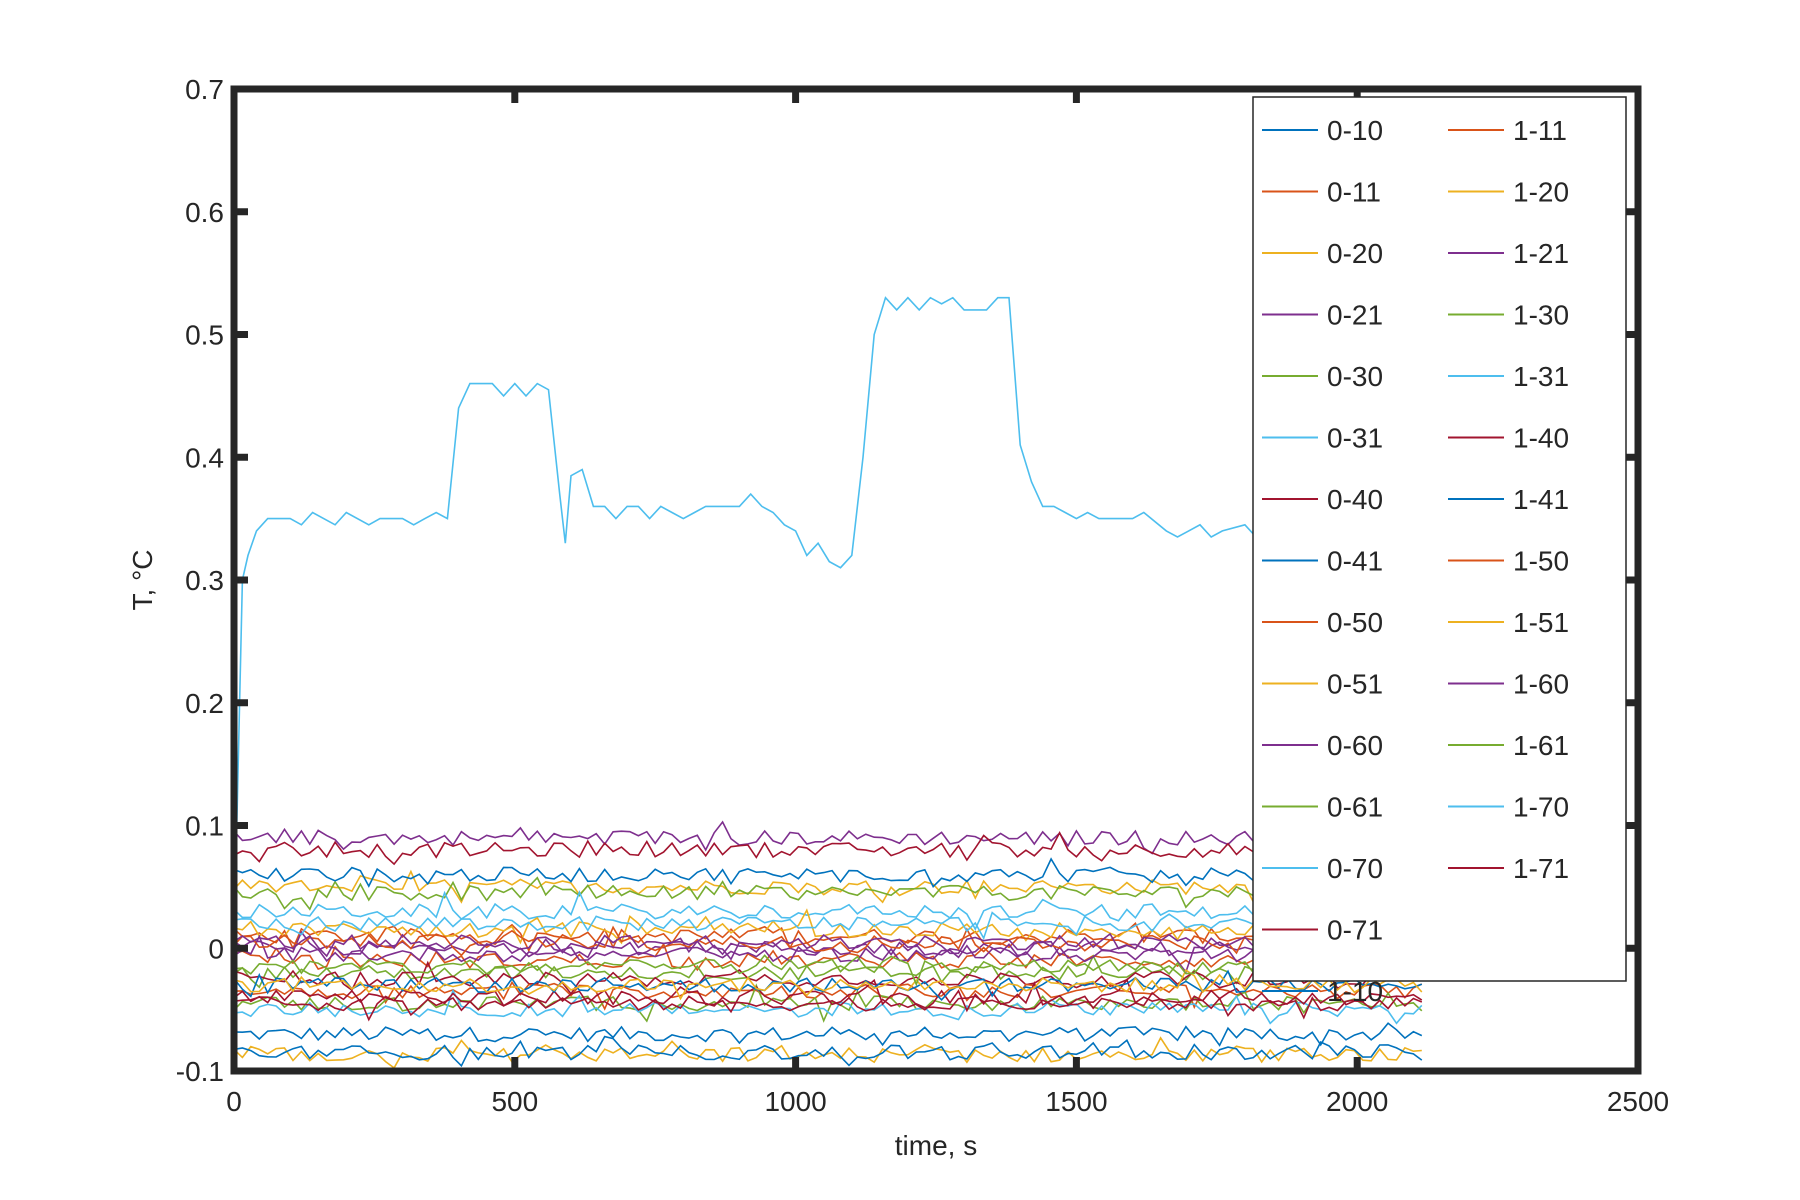 This screenshot has height=1200, width=1800. Describe the element at coordinates (1357, 1101) in the screenshot. I see `x-tick-label: 2000` at that location.